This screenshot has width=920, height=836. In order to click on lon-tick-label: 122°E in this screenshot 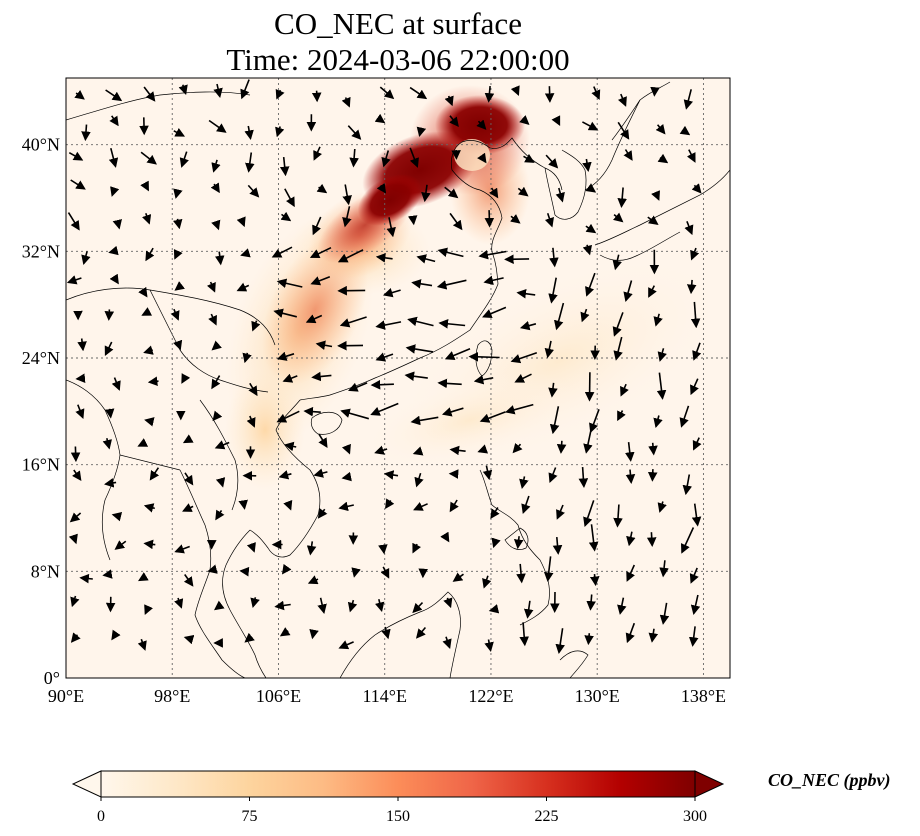, I will do `click(490, 696)`.